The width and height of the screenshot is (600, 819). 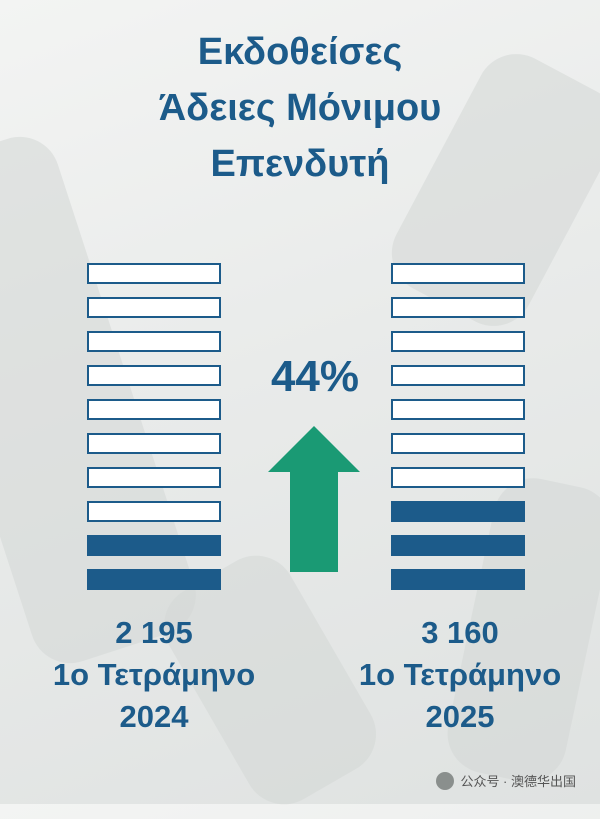 I want to click on block-2024-9-empty, so click(x=154, y=307).